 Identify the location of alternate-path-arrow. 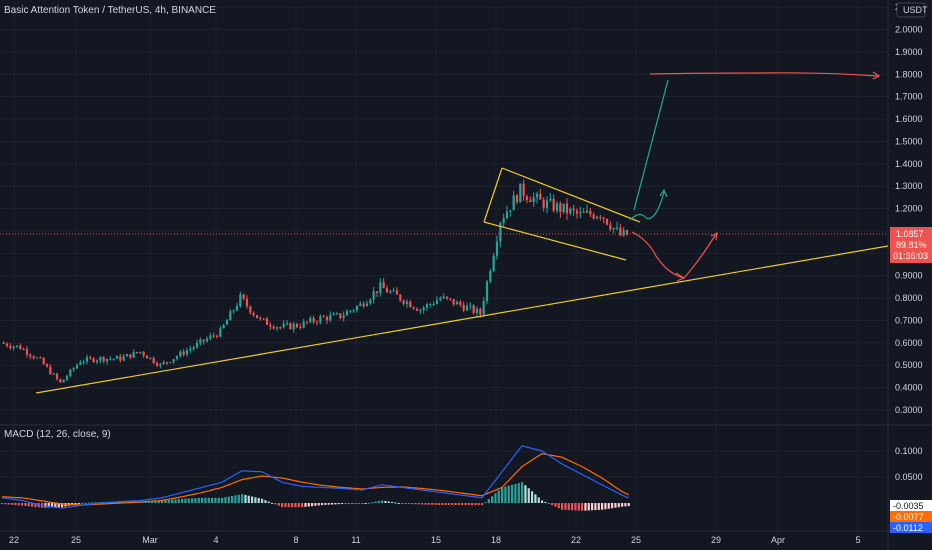
(674, 255).